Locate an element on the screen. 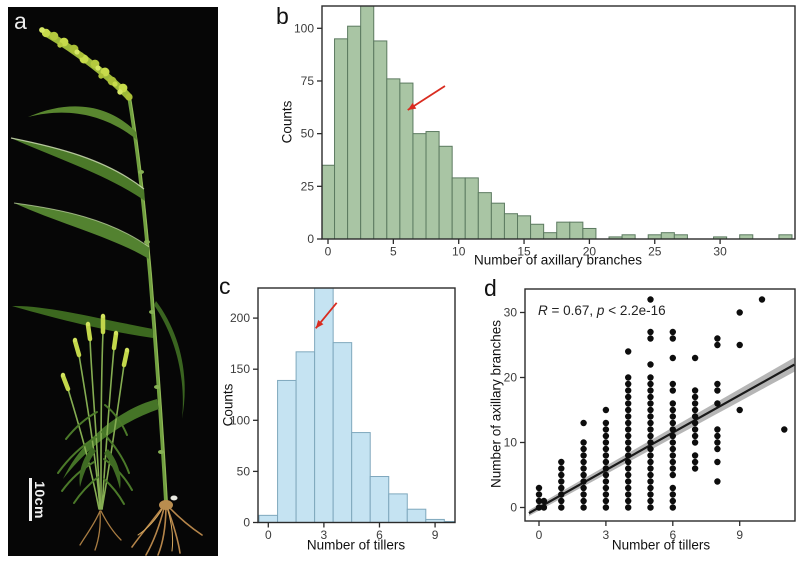 The width and height of the screenshot is (800, 564). tiller-clump is located at coordinates (95, 432).